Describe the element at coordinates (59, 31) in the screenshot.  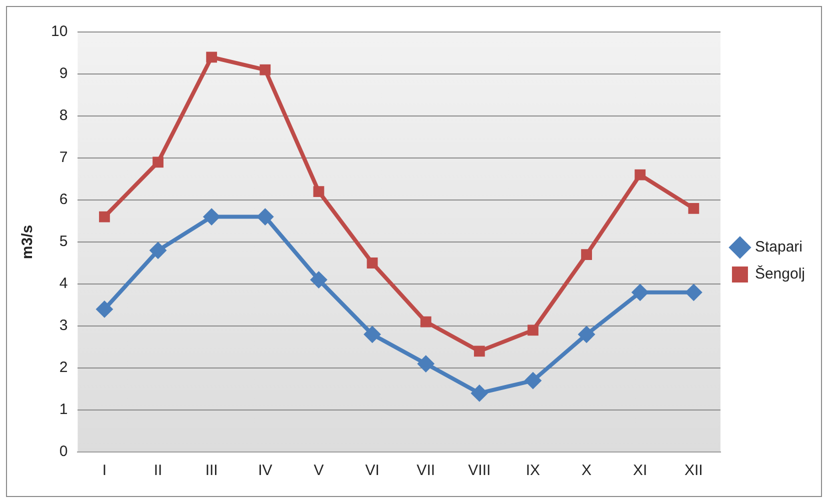
I see `y-tick-label: 10` at that location.